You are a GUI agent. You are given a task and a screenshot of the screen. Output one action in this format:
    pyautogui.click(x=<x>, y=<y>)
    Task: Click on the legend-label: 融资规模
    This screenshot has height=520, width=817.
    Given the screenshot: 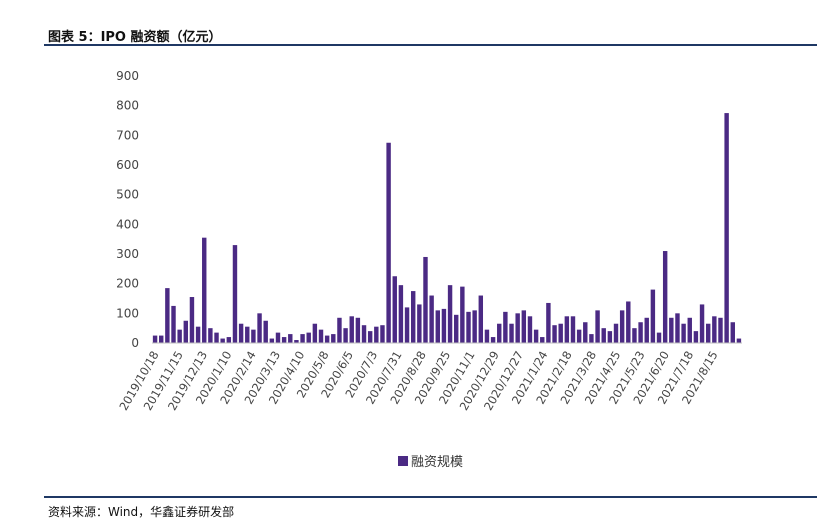 What is the action you would take?
    pyautogui.click(x=437, y=462)
    